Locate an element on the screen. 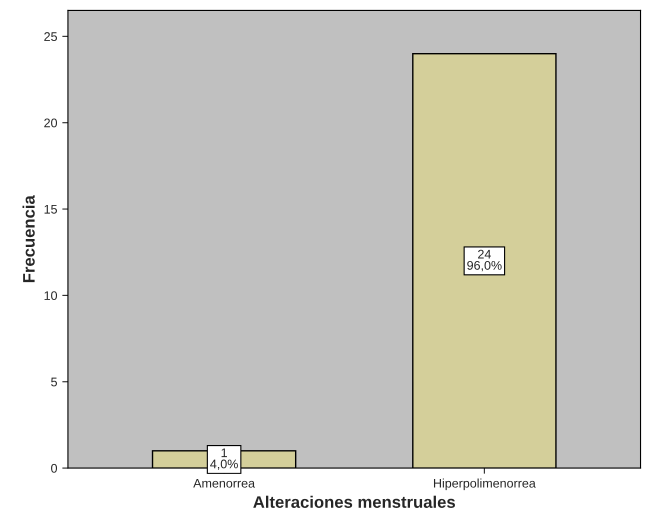  y-tick-label: 25 is located at coordinates (50, 37).